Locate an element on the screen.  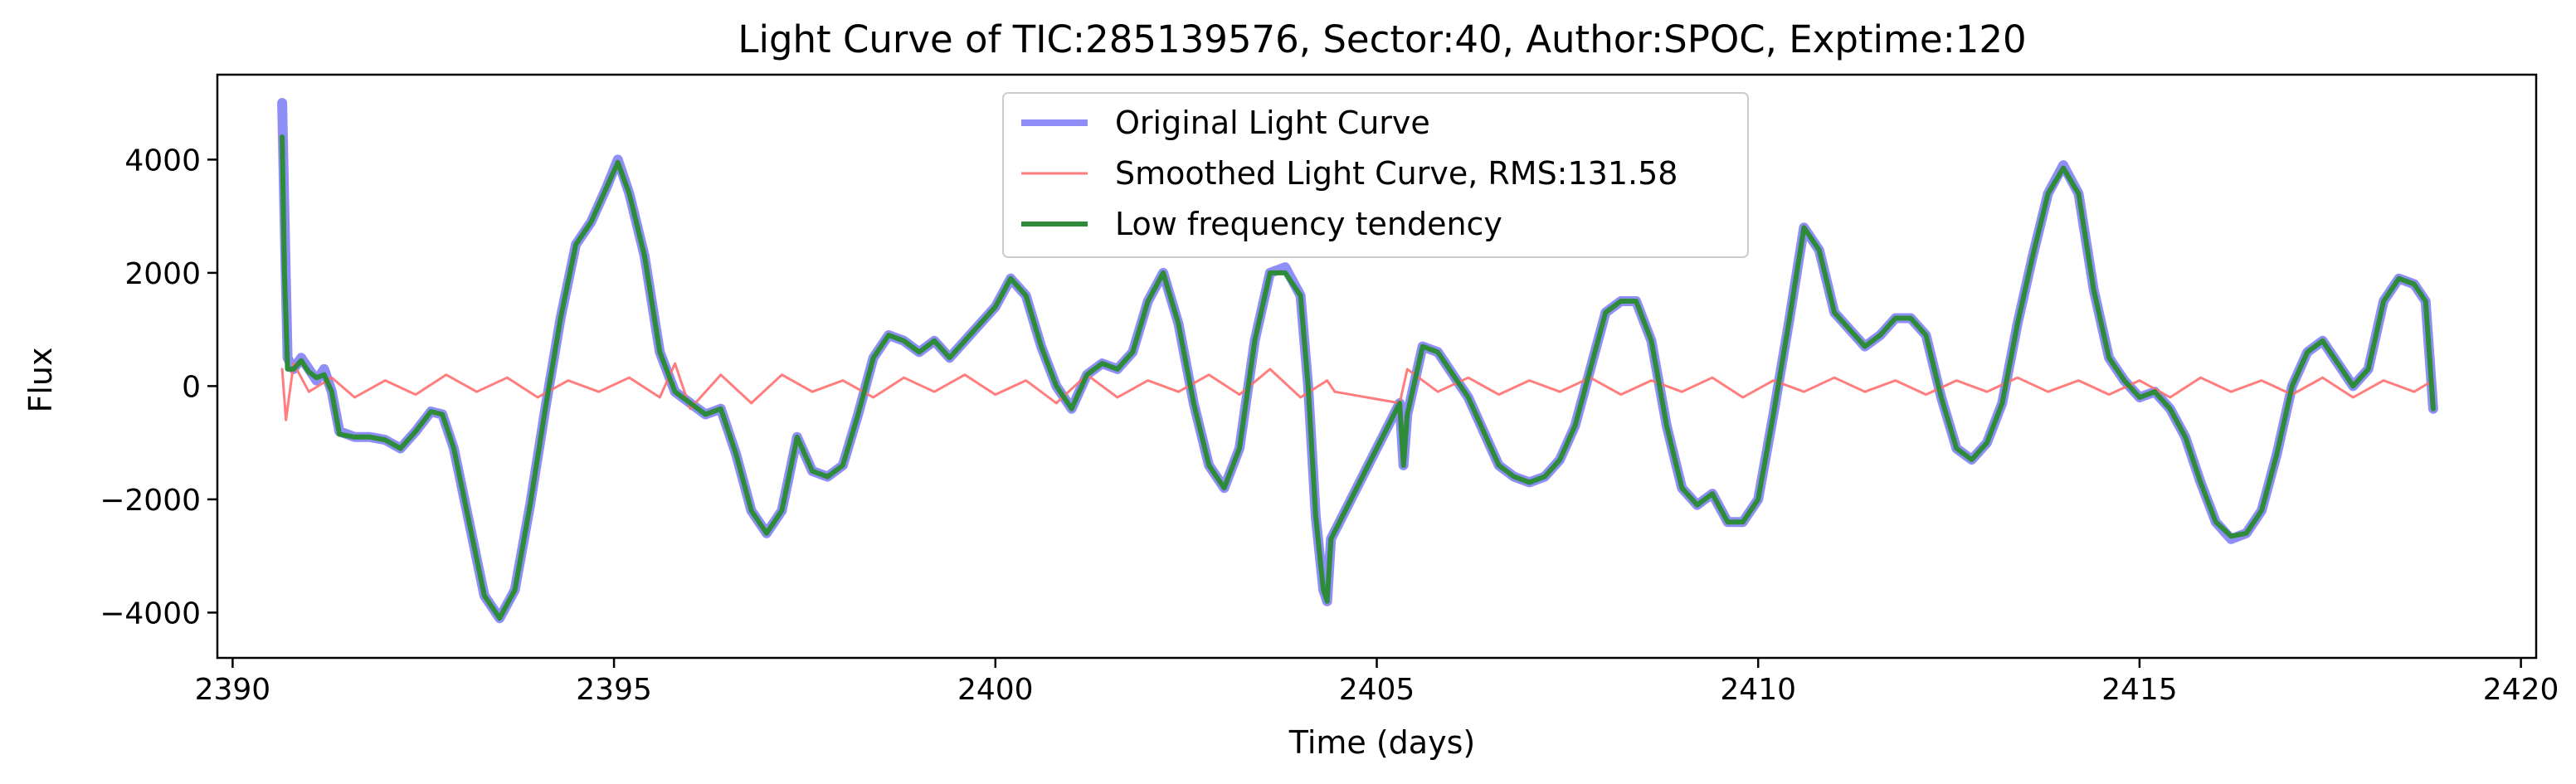
y-tick-label-3: 2000 is located at coordinates (162, 274).